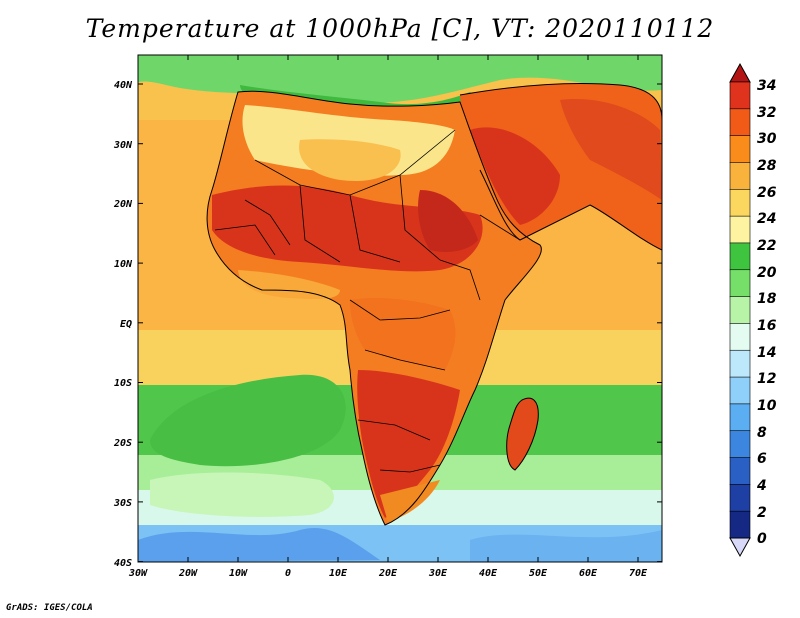 The image size is (800, 618). I want to click on sahara-north, so click(348, 140).